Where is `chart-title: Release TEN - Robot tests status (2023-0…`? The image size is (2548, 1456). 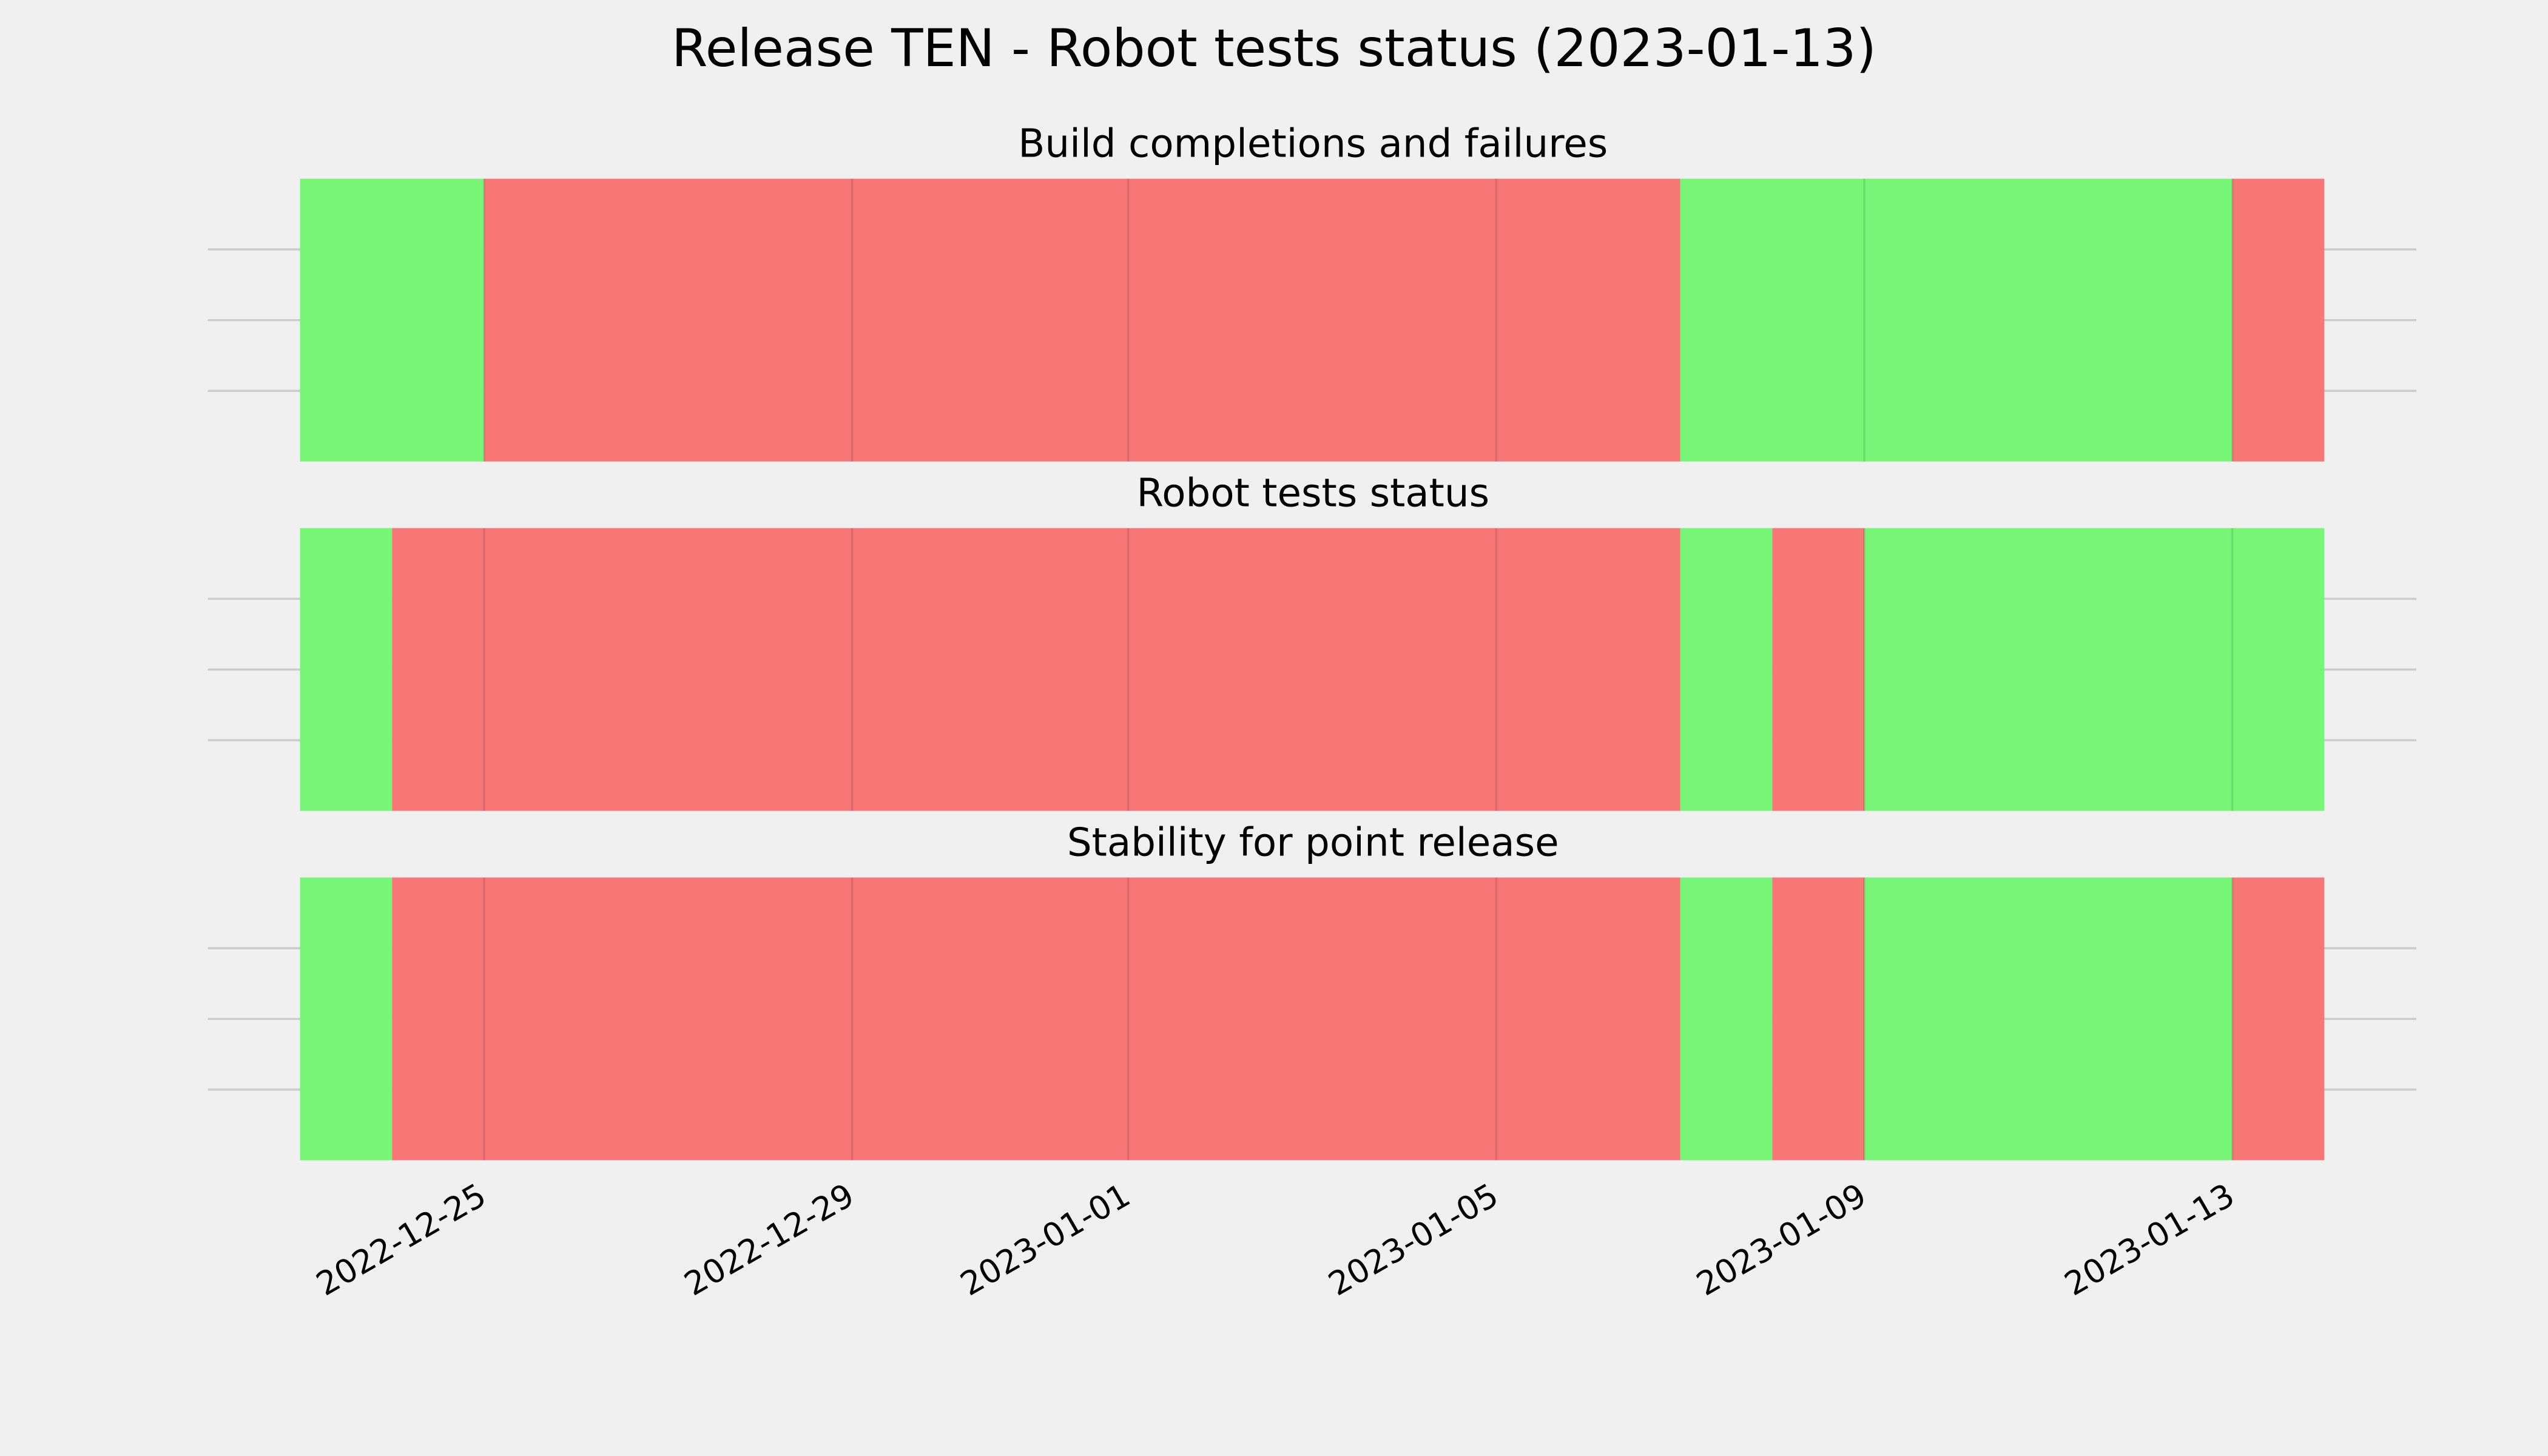 chart-title: Release TEN - Robot tests status (2023-0… is located at coordinates (1274, 48).